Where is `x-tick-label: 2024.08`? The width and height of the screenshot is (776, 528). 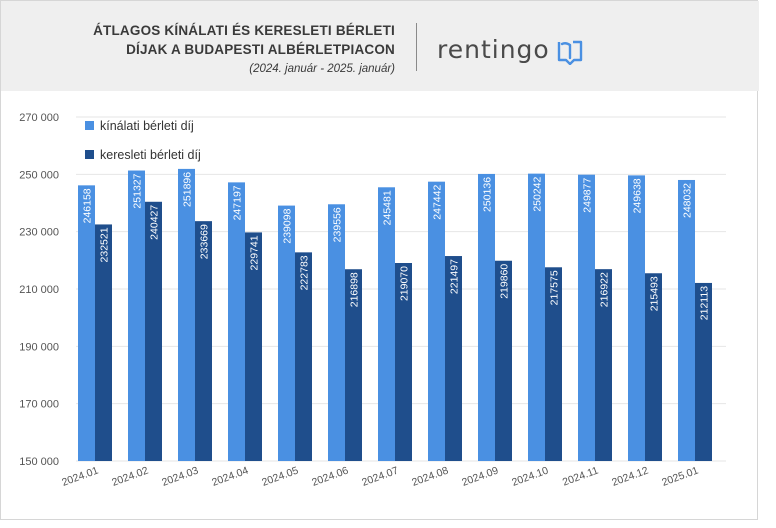
x-tick-label: 2024.08 is located at coordinates (430, 476).